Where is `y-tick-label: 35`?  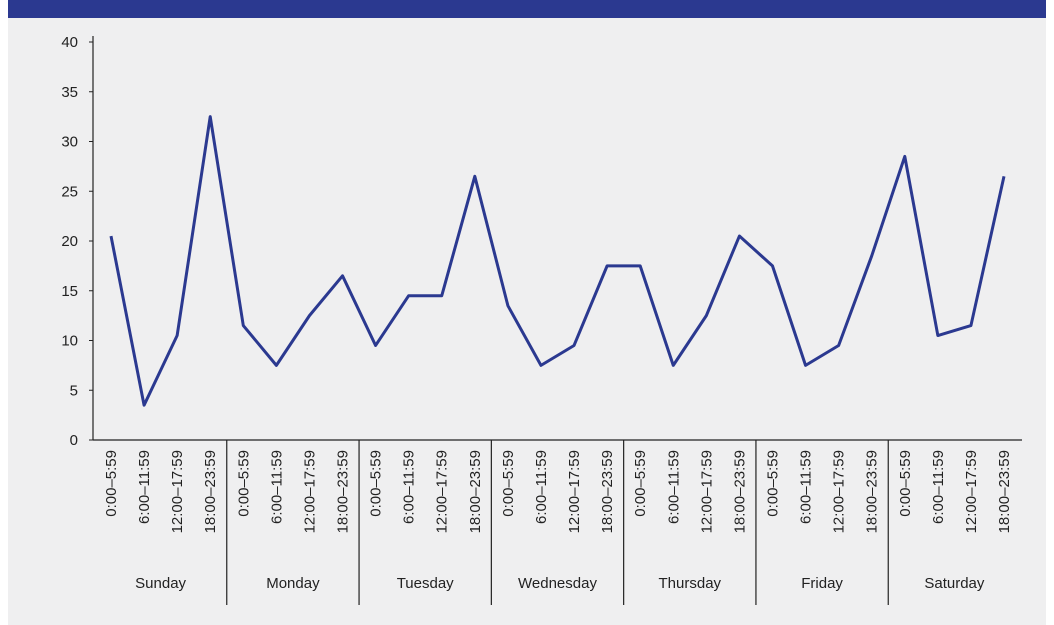 y-tick-label: 35 is located at coordinates (69, 92).